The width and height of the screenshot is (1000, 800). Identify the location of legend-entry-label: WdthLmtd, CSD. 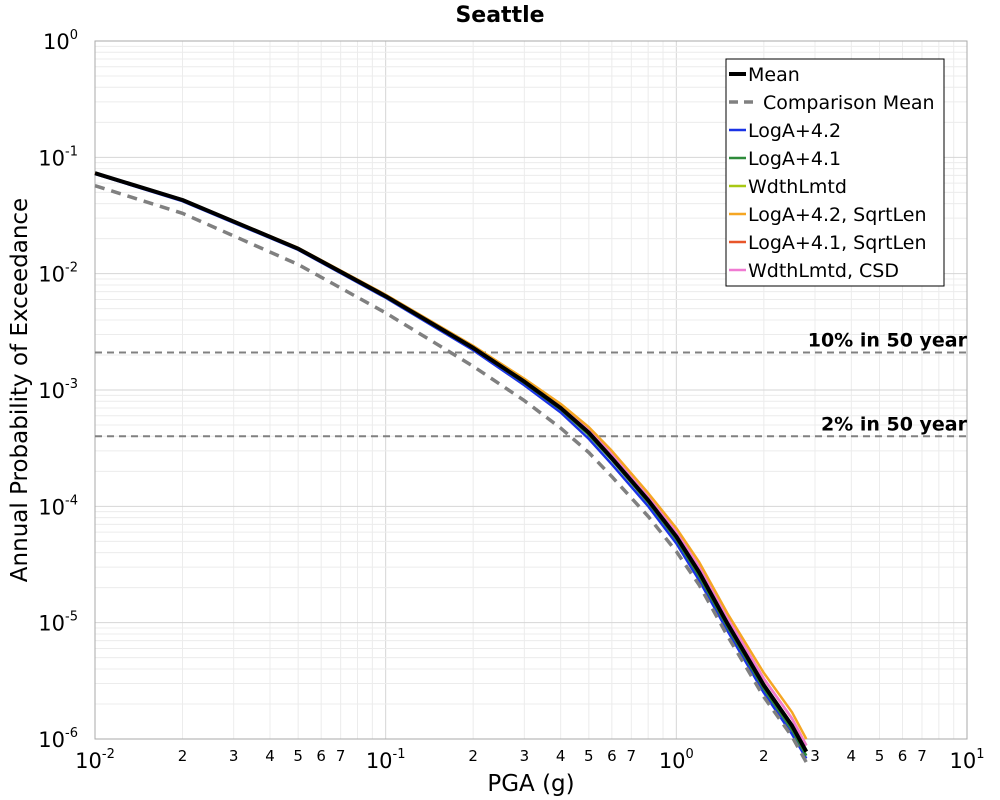
(823, 271).